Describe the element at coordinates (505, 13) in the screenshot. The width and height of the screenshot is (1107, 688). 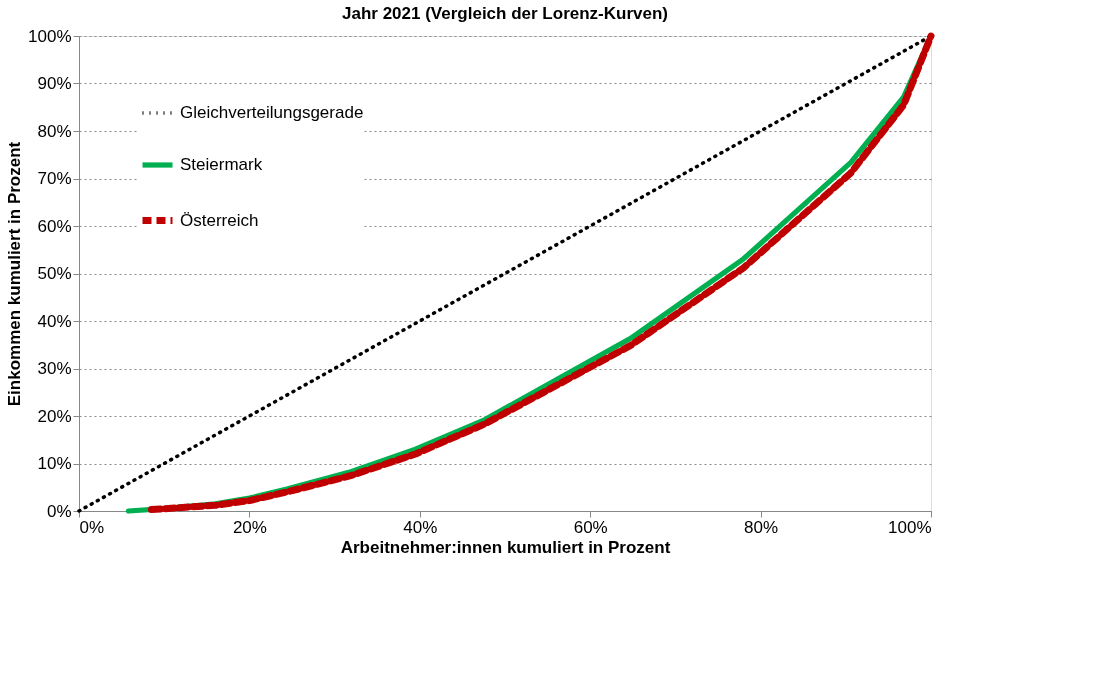
I see `chart-title: Jahr 2021 (Vergleich der Lorenz-Kurven)` at that location.